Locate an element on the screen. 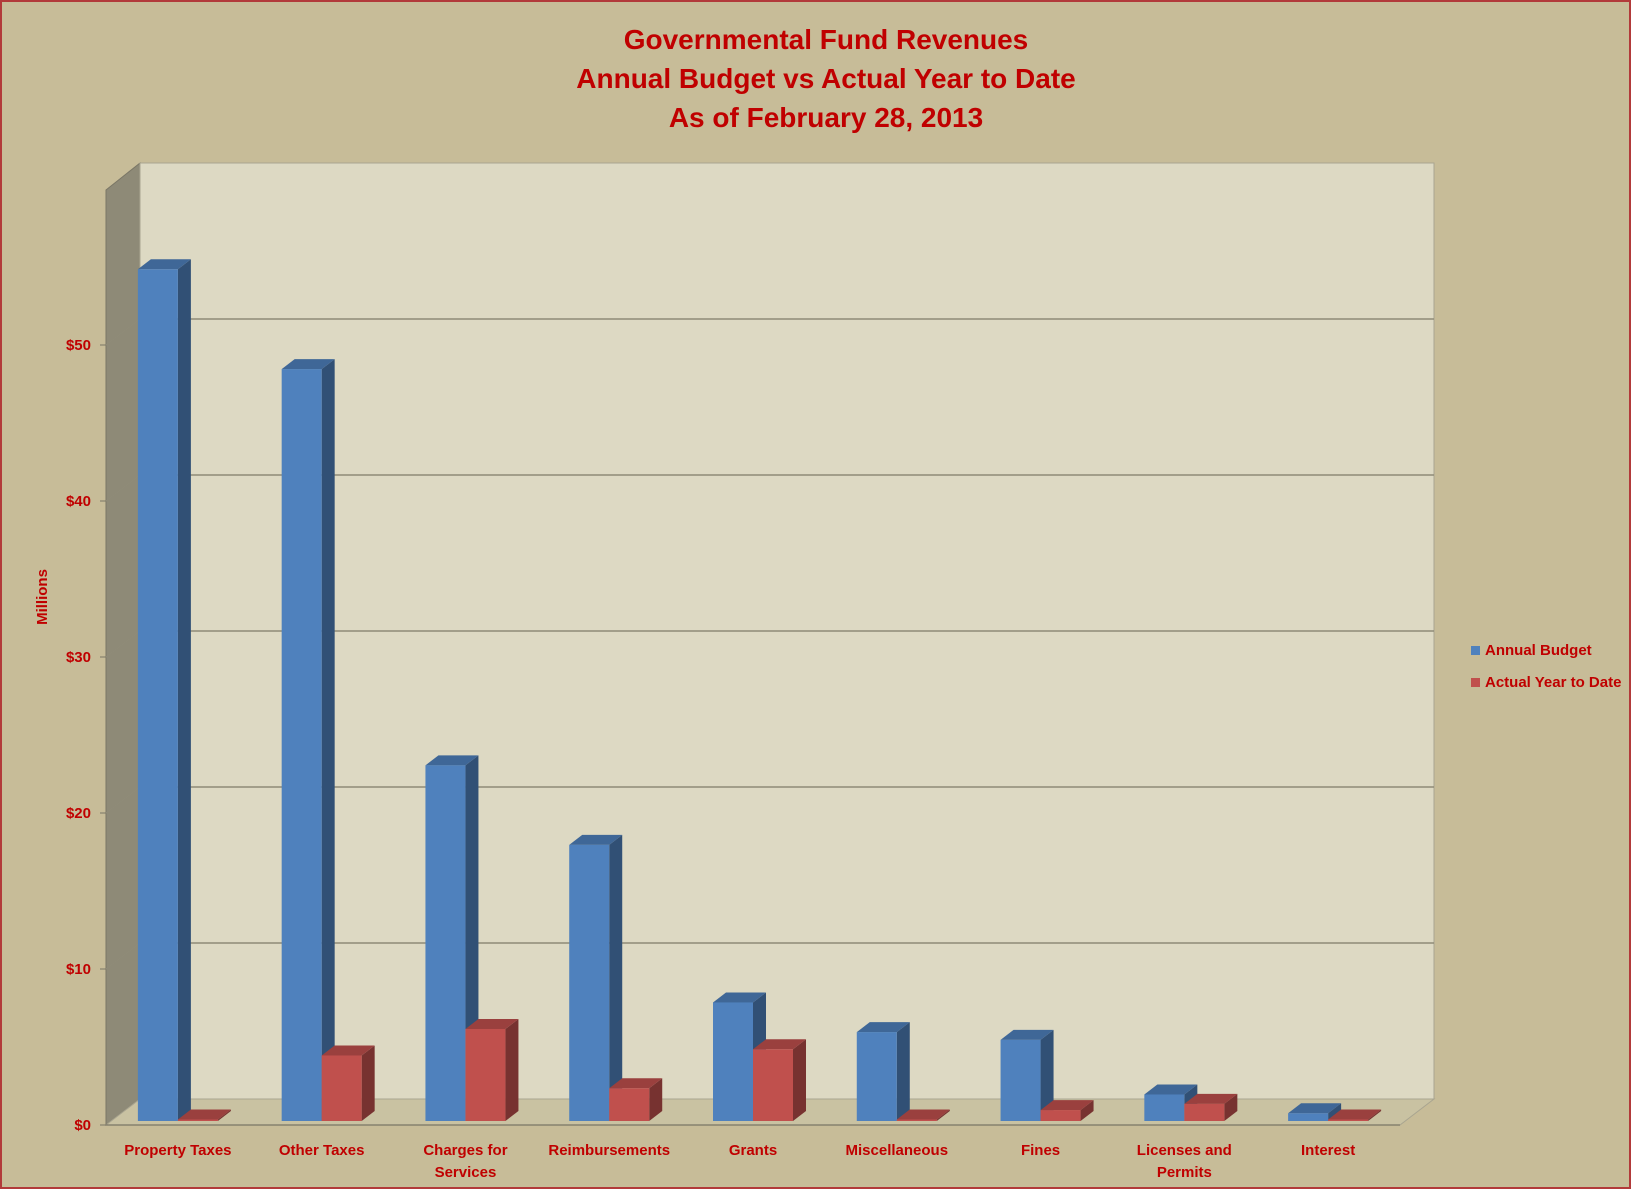  x-tick-label: Interest is located at coordinates (1328, 1150).